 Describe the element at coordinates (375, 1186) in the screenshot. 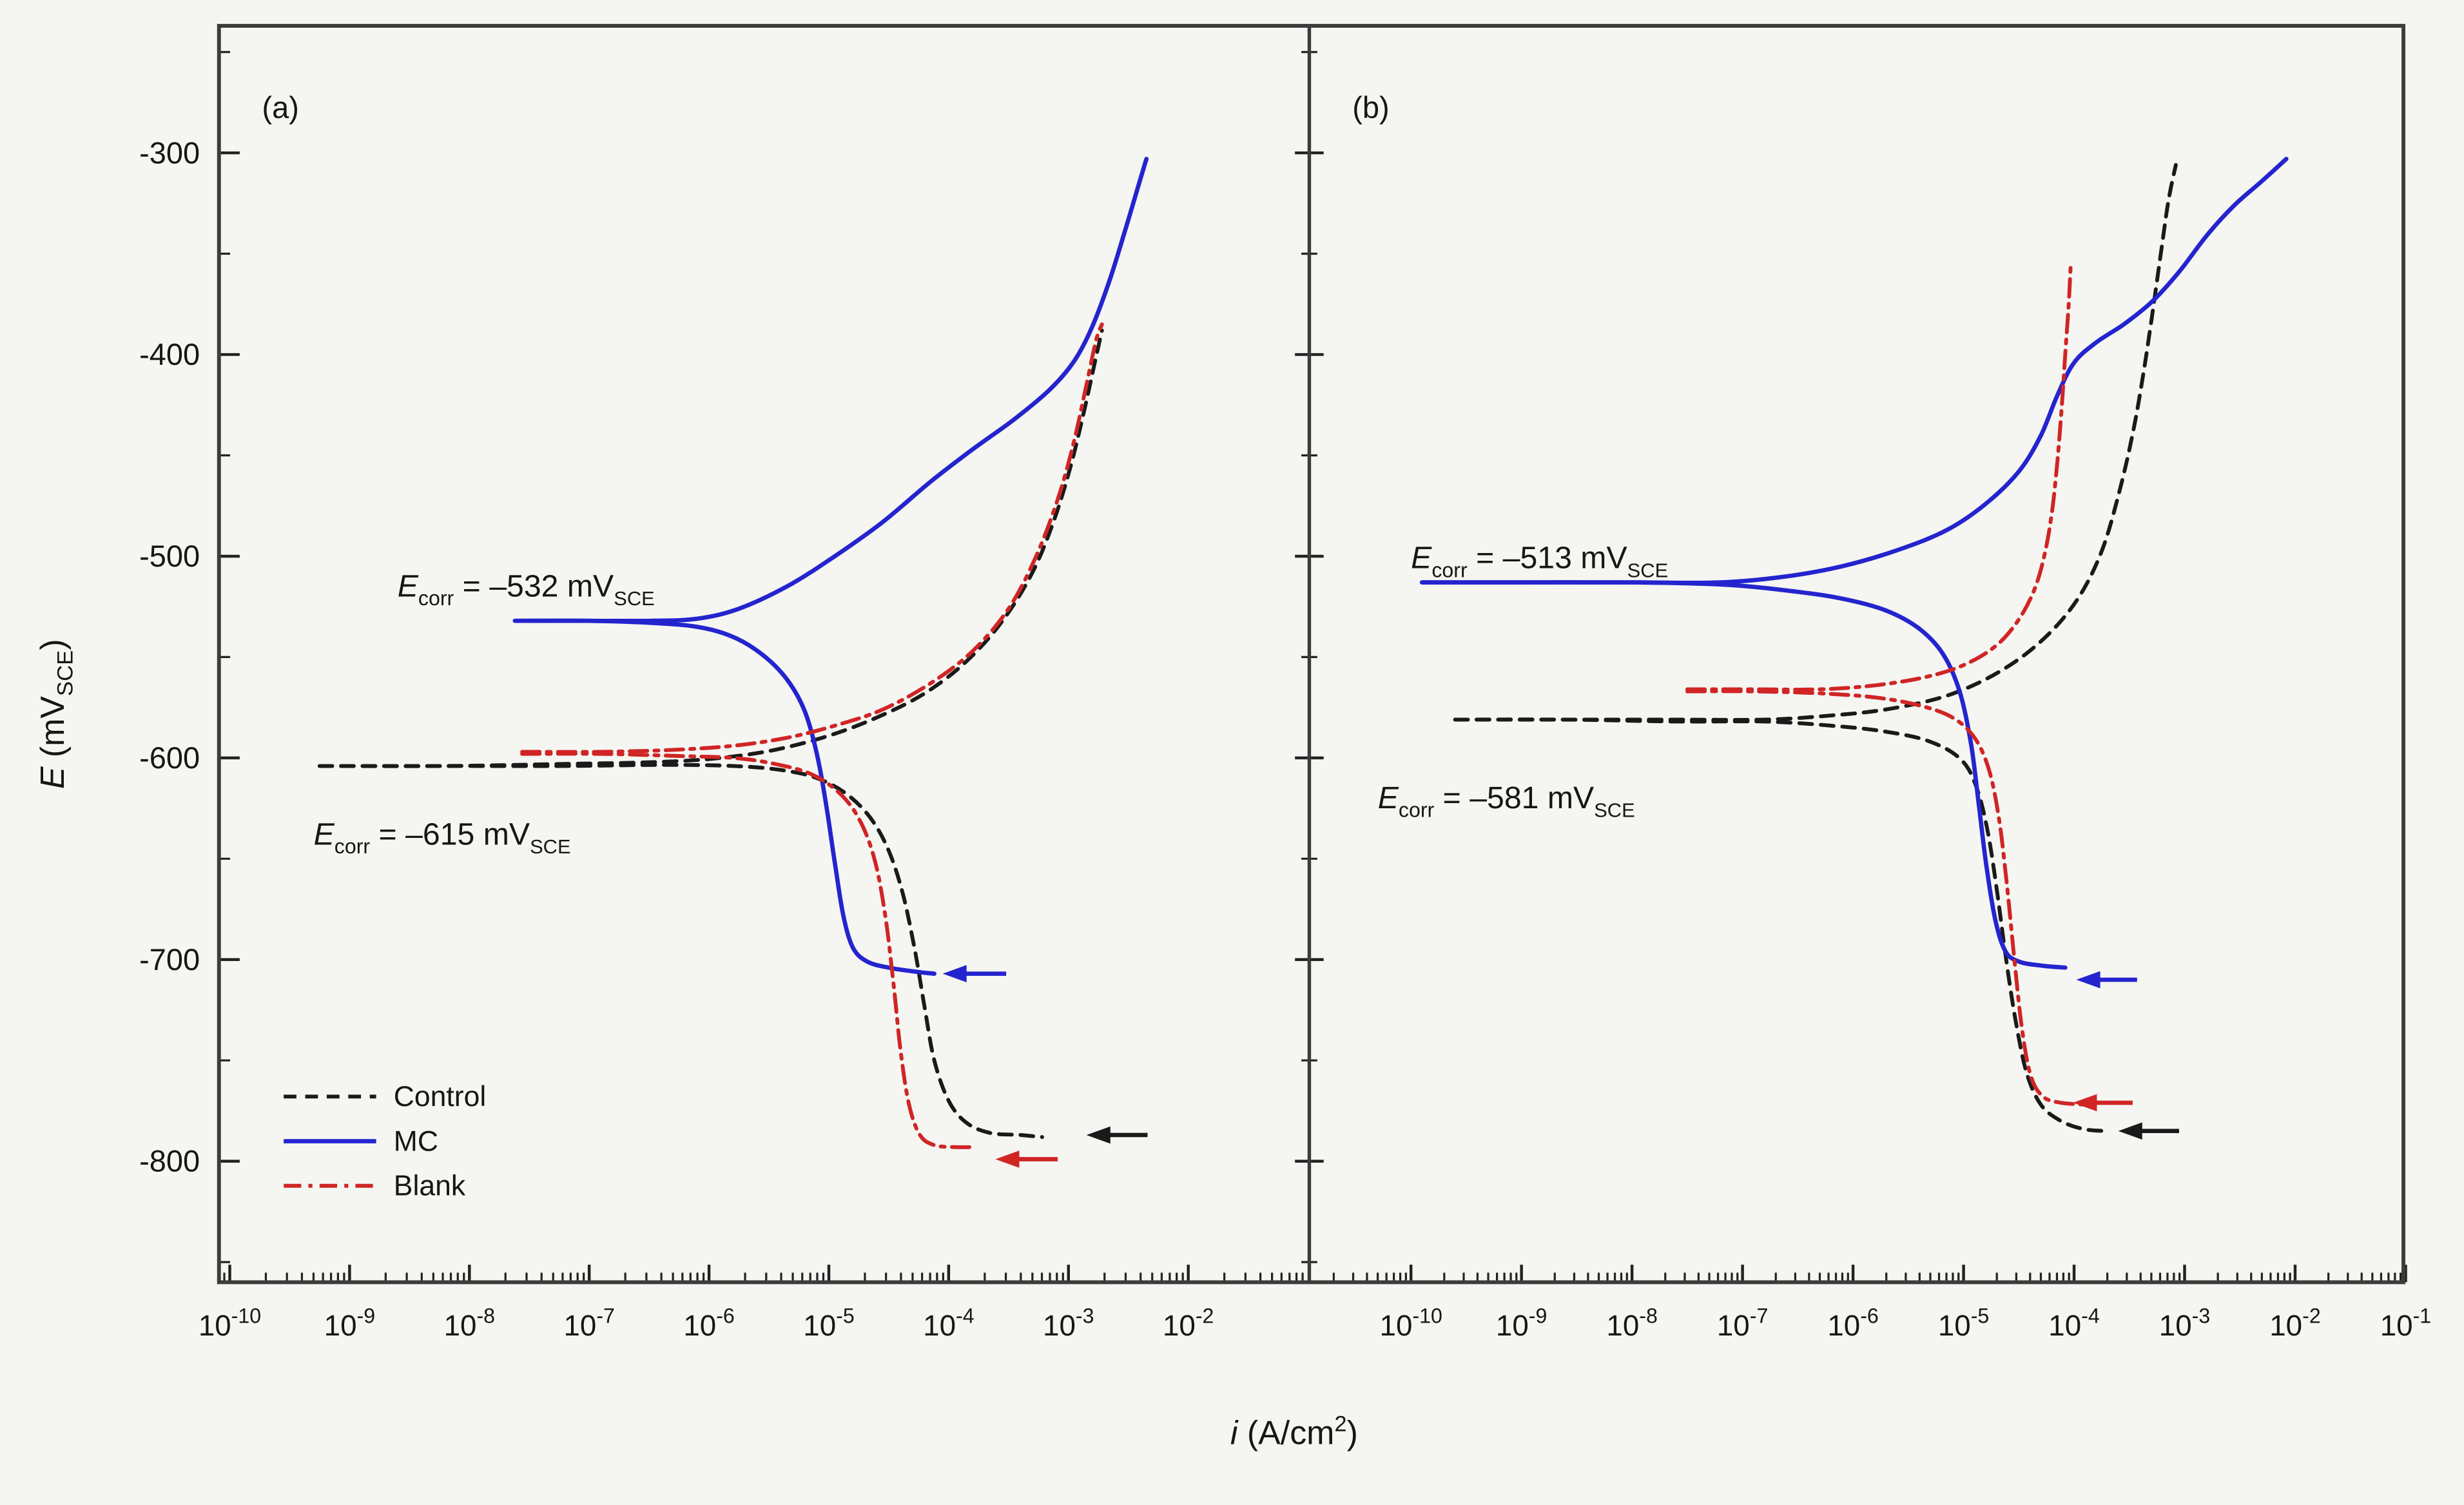

I see `legend-item-blank: Blank` at that location.